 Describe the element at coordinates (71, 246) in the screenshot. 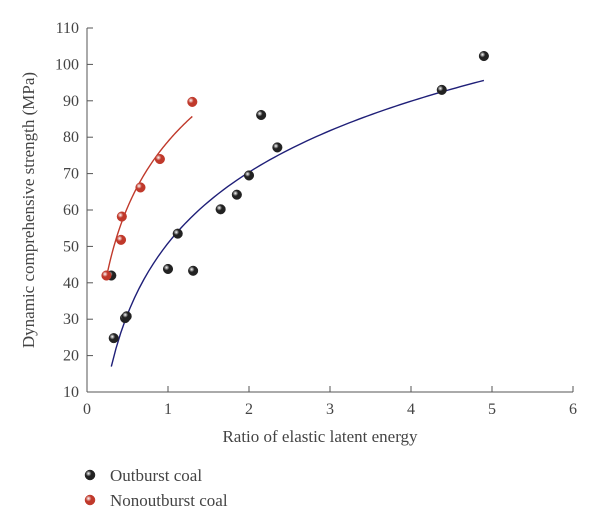

I see `y-tick-label: 50` at that location.